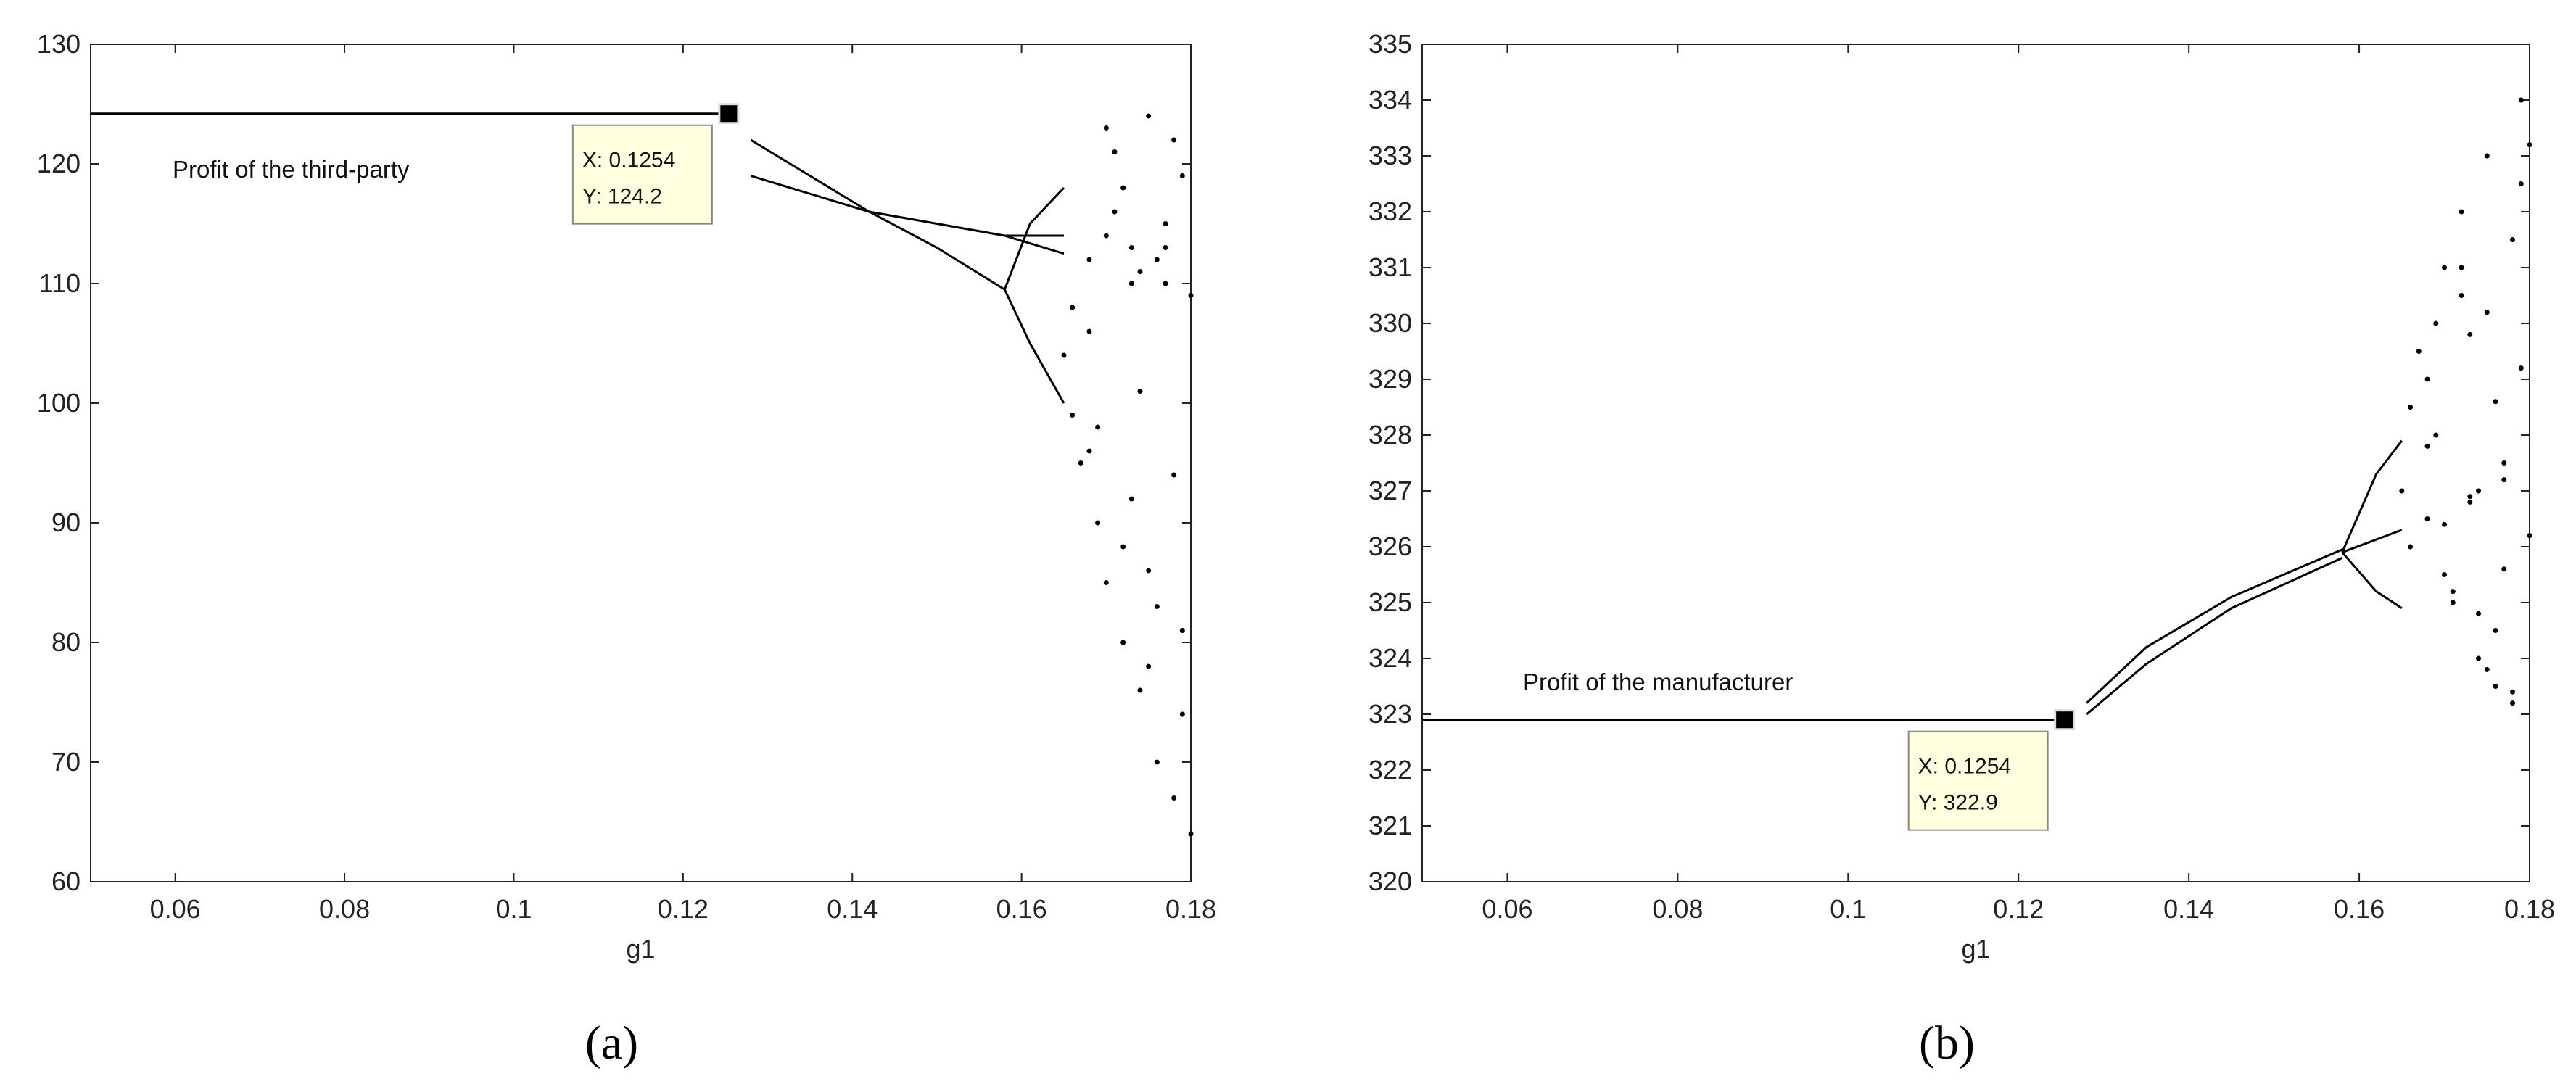  I want to click on y-tick-label: 60, so click(65, 881).